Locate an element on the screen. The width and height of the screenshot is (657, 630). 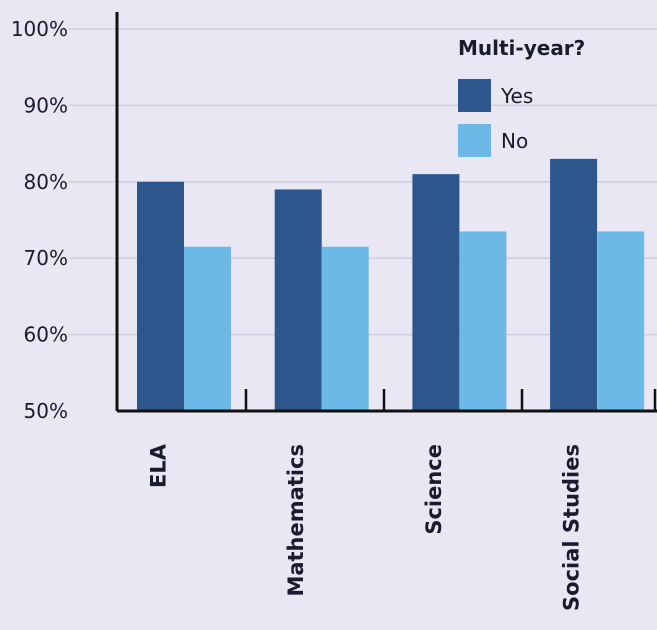
bar-yes-ela is located at coordinates (160, 296).